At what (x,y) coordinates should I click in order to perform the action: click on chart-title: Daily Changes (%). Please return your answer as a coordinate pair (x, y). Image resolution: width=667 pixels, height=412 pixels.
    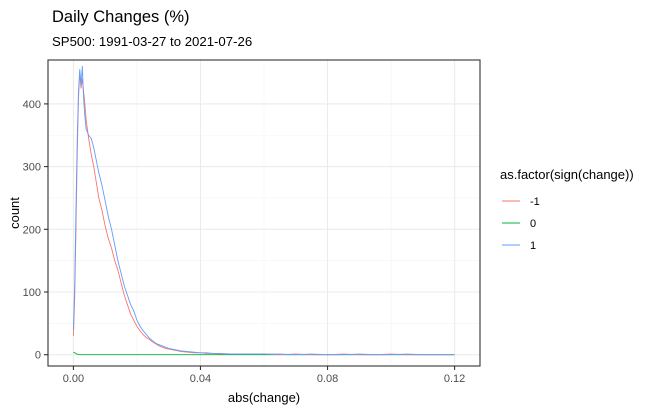
    Looking at the image, I should click on (121, 17).